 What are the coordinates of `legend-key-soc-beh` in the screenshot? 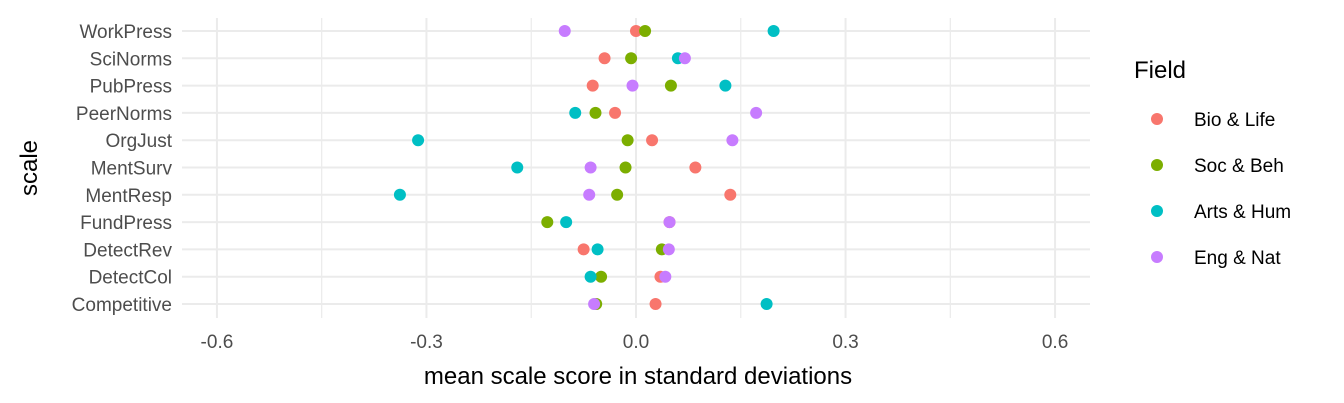 It's located at (1157, 165).